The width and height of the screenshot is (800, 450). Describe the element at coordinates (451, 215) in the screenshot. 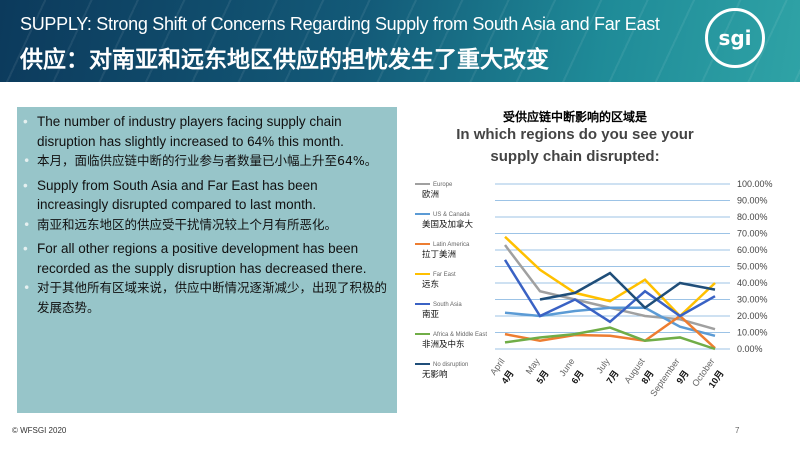

I see `legend-label: US & Canada` at that location.